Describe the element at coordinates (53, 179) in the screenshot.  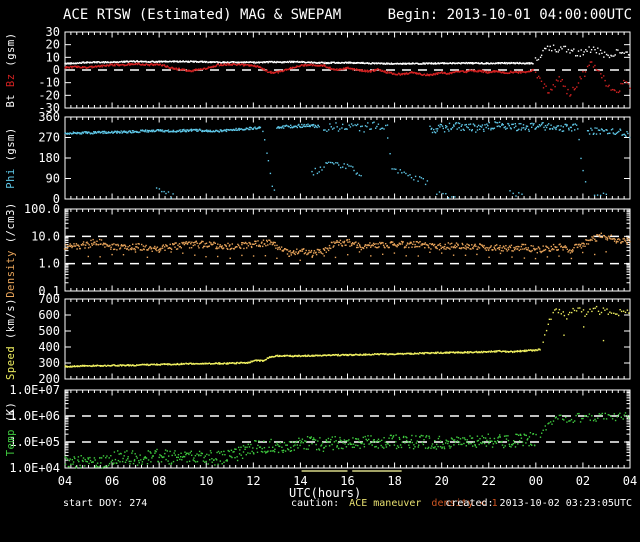
I see `y-tick-label: 90` at that location.